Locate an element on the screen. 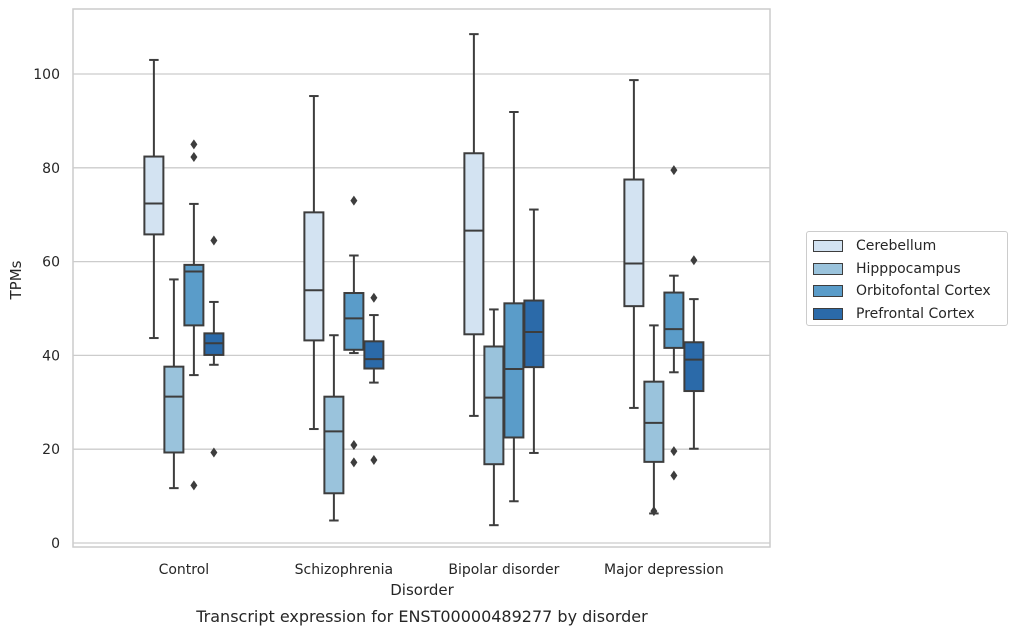 This screenshot has width=1018, height=634. x-tick-label: Bipolar disorder is located at coordinates (503, 570).